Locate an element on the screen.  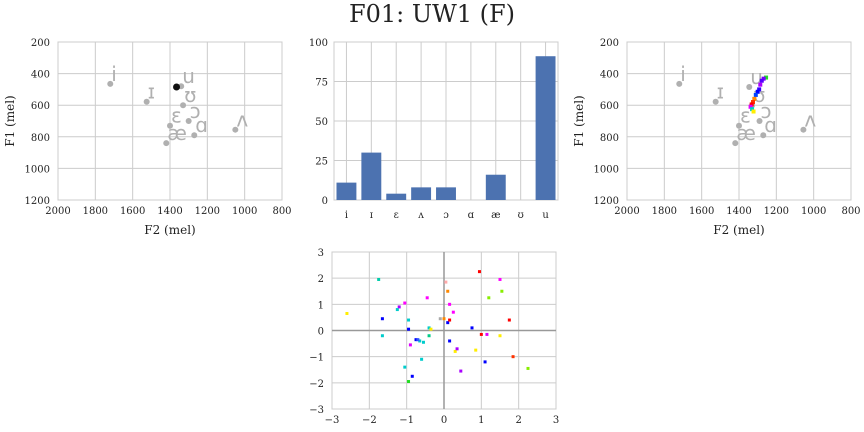
right-plot-vowel-label: ɛ is located at coordinates (745, 116).